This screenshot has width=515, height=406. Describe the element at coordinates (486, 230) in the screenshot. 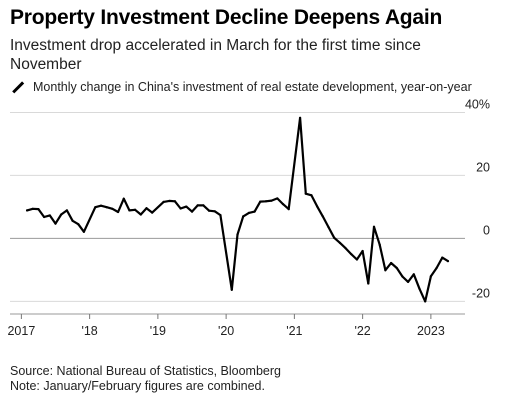

I see `y-tick-label-2: 0` at that location.